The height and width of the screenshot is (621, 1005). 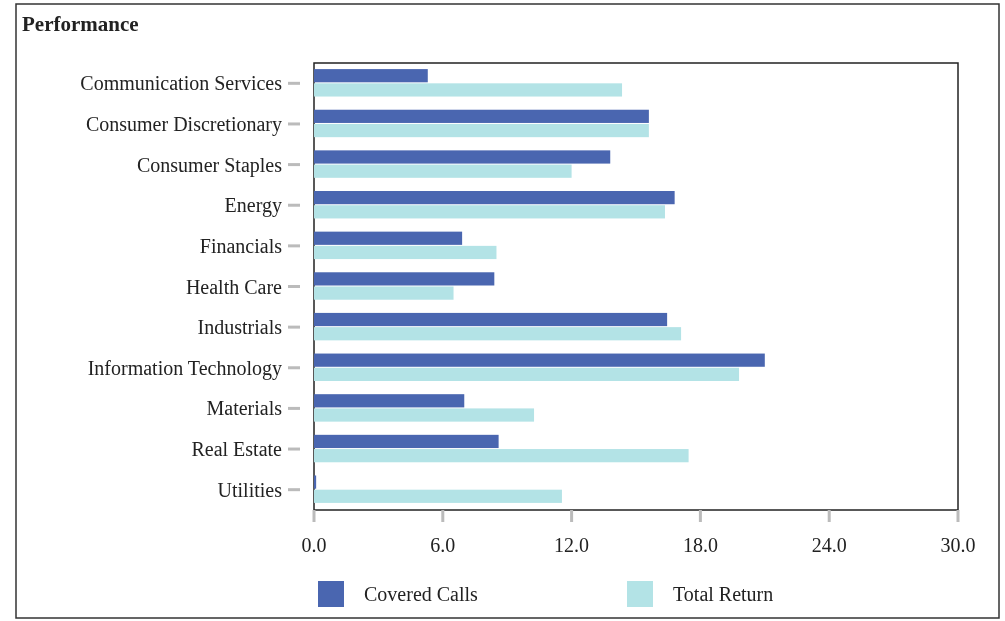 What do you see at coordinates (421, 594) in the screenshot?
I see `legend-label: Covered Calls` at bounding box center [421, 594].